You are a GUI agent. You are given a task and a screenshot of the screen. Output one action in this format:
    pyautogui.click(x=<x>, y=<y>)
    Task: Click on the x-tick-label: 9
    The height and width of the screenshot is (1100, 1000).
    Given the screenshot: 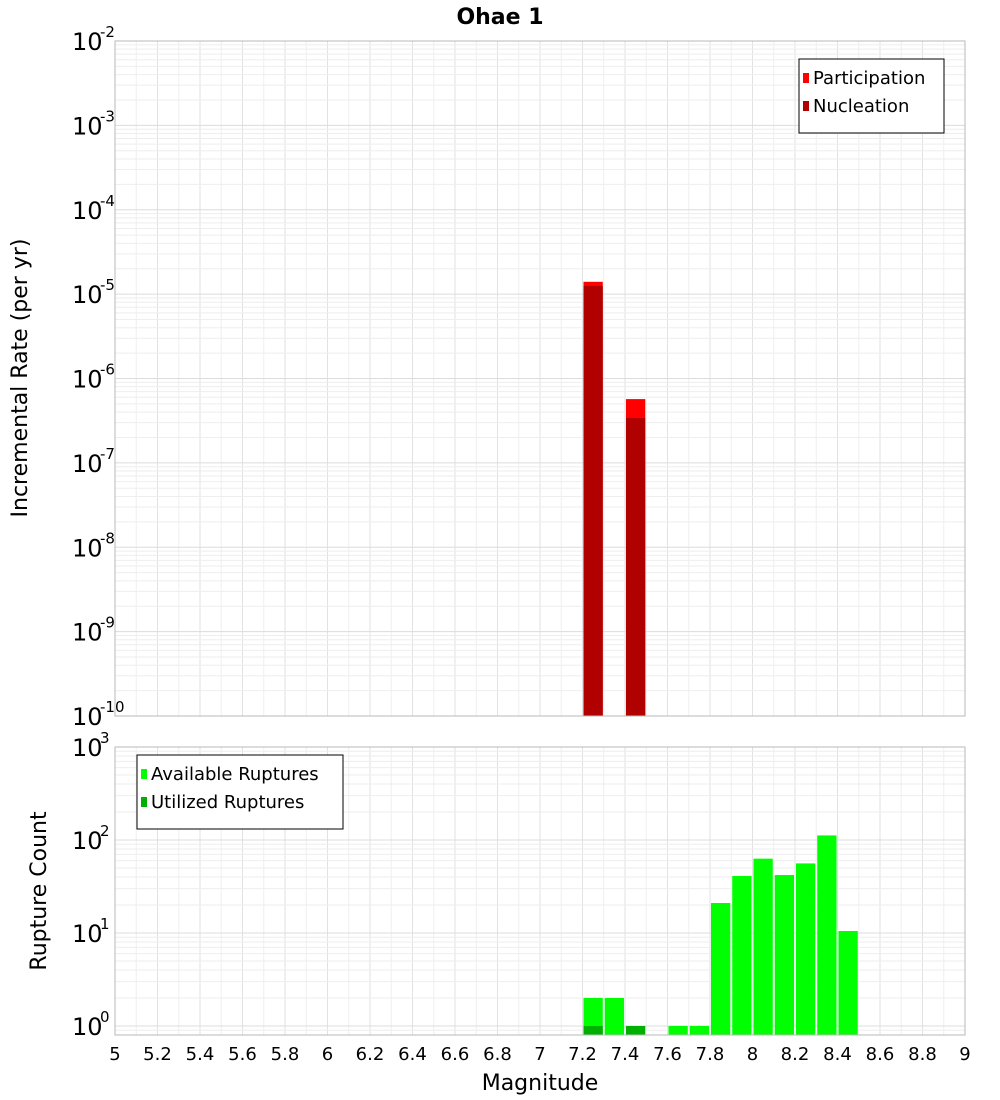 What is the action you would take?
    pyautogui.click(x=964, y=1054)
    